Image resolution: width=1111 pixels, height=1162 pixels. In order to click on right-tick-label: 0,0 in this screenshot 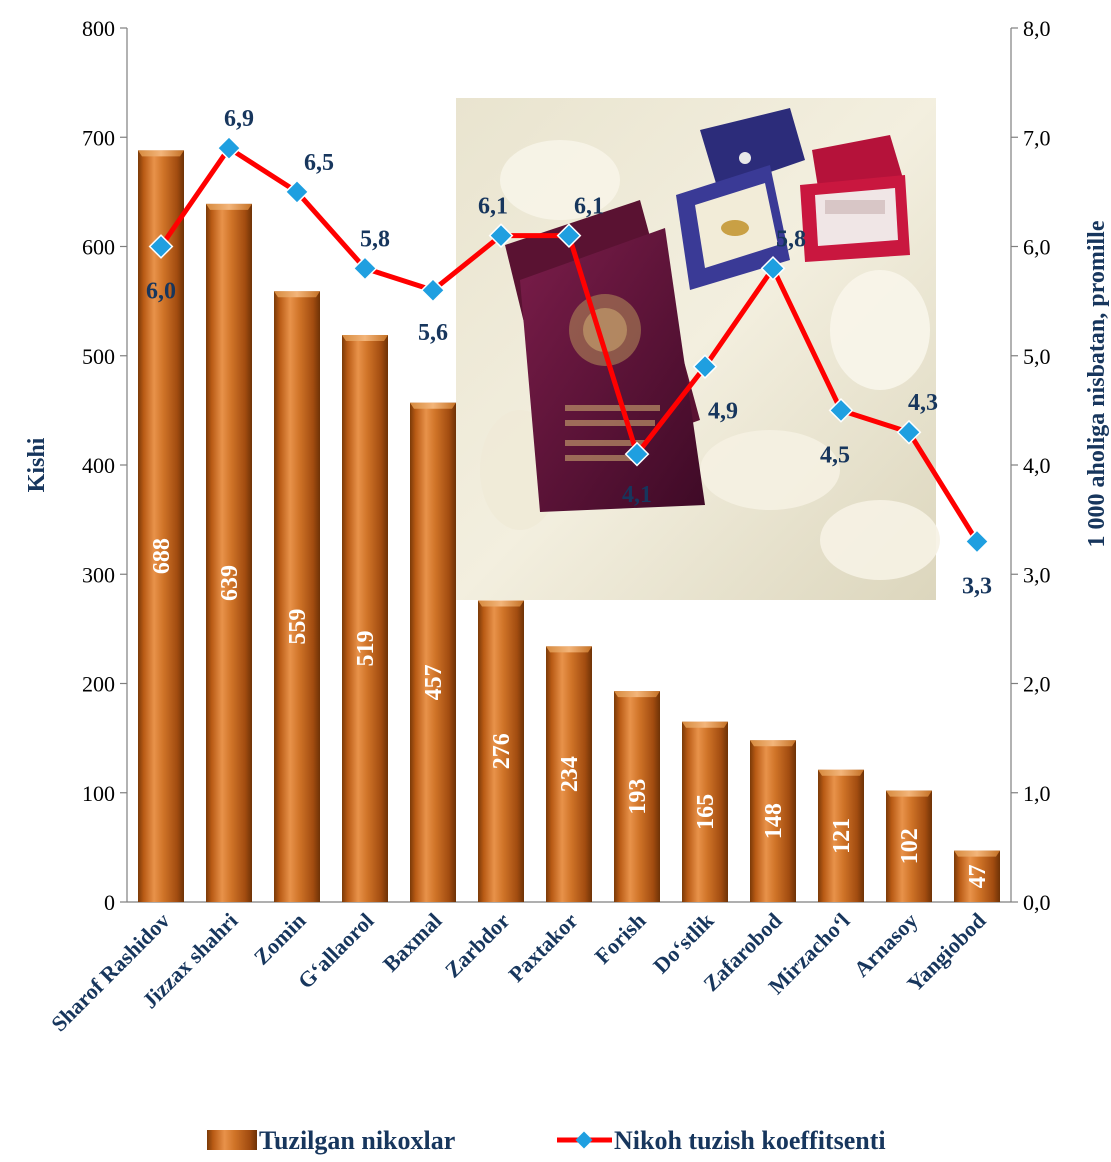, I will do `click(1037, 902)`.